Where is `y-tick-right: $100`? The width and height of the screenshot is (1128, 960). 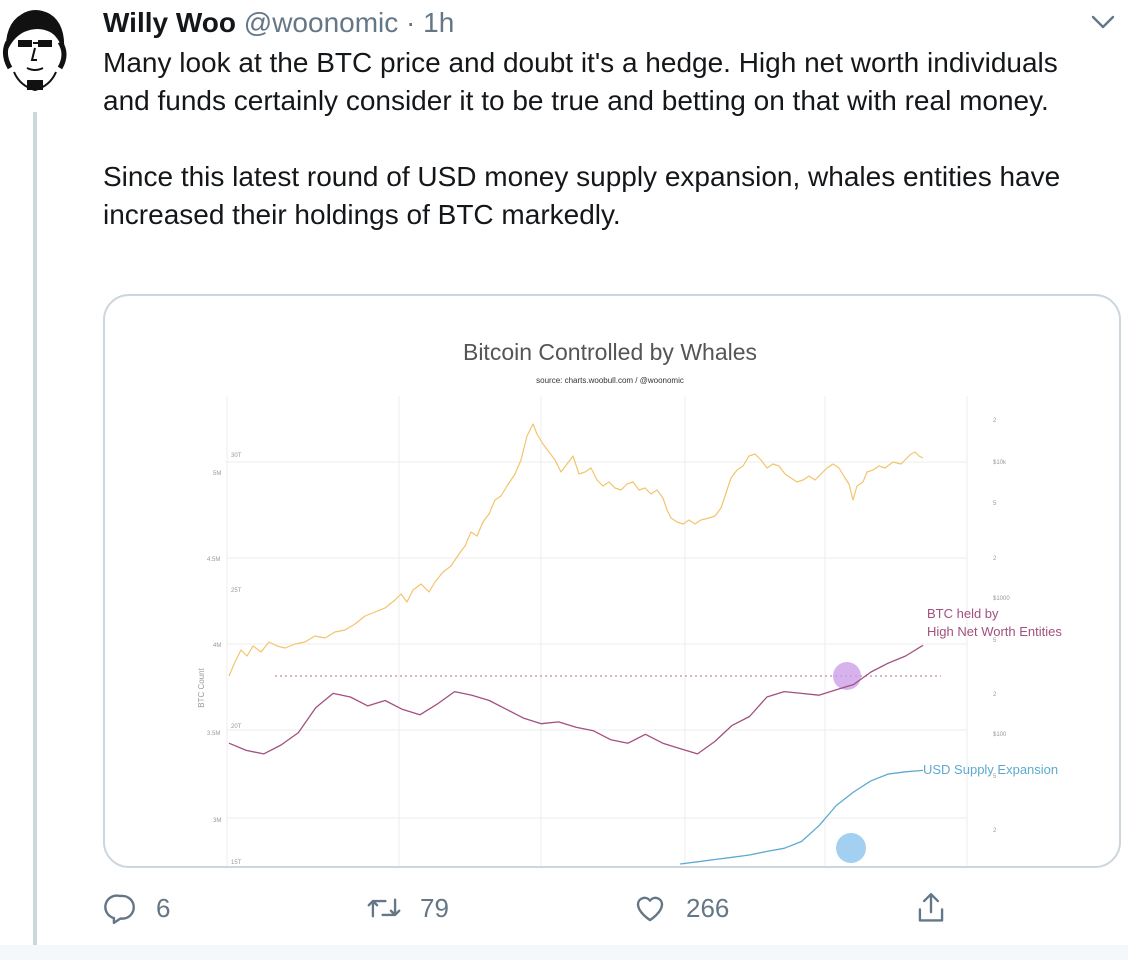 y-tick-right: $100 is located at coordinates (1000, 735).